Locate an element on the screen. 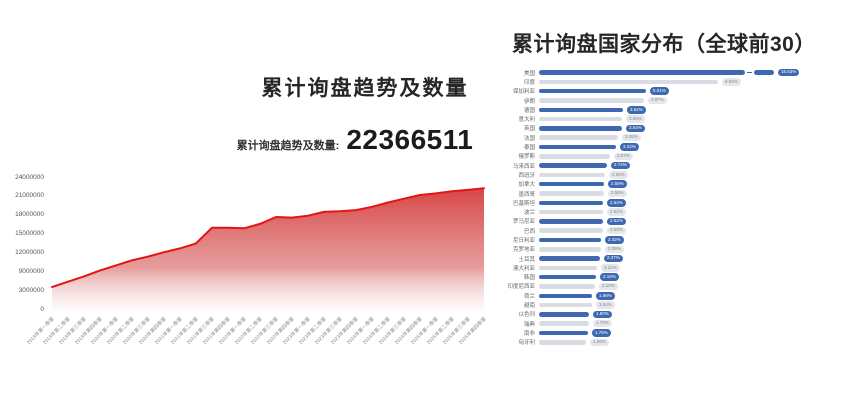 This screenshot has width=852, height=411. country-value-pill: 1.98% is located at coordinates (605, 296).